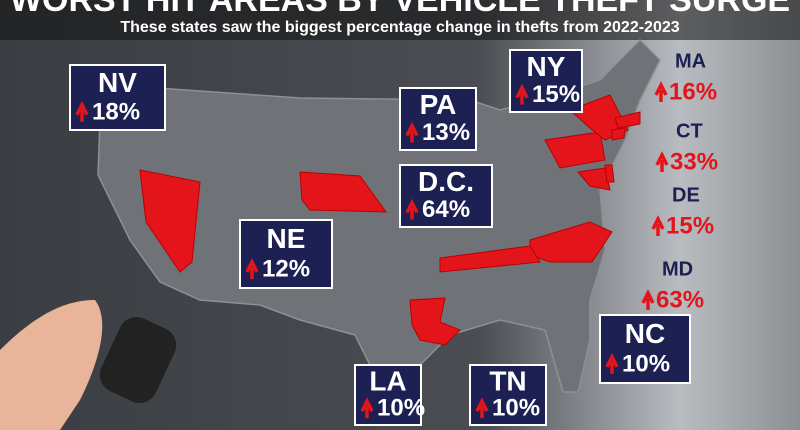 This screenshot has width=800, height=430. I want to click on state-abbr: NE, so click(286, 238).